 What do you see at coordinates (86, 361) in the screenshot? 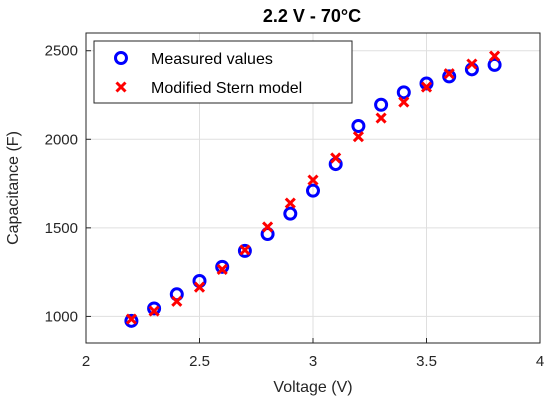
I see `x-tick-label: 2` at bounding box center [86, 361].